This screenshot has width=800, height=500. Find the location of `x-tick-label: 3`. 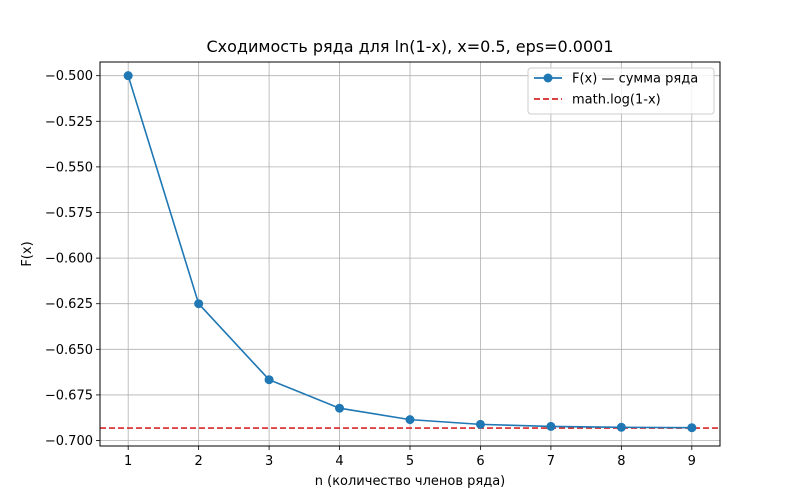

x-tick-label: 3 is located at coordinates (269, 461).